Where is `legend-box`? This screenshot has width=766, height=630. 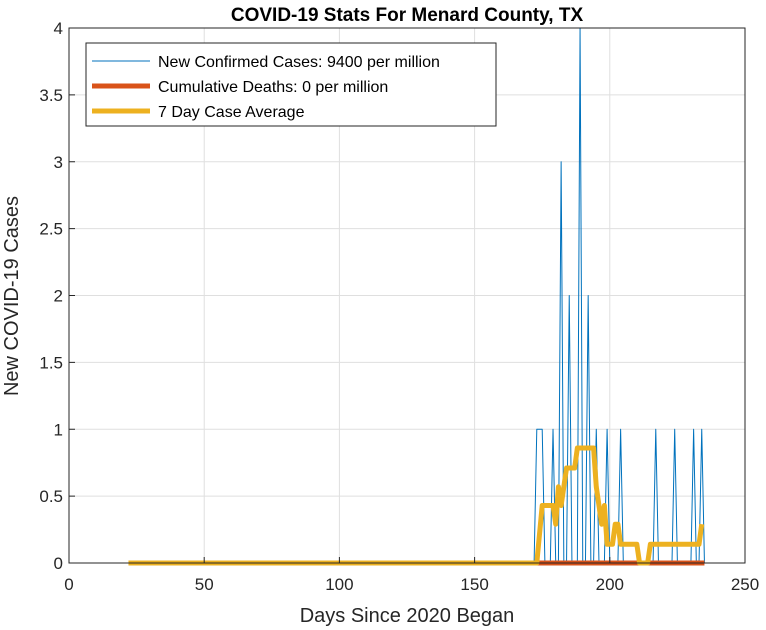
legend-box is located at coordinates (291, 84).